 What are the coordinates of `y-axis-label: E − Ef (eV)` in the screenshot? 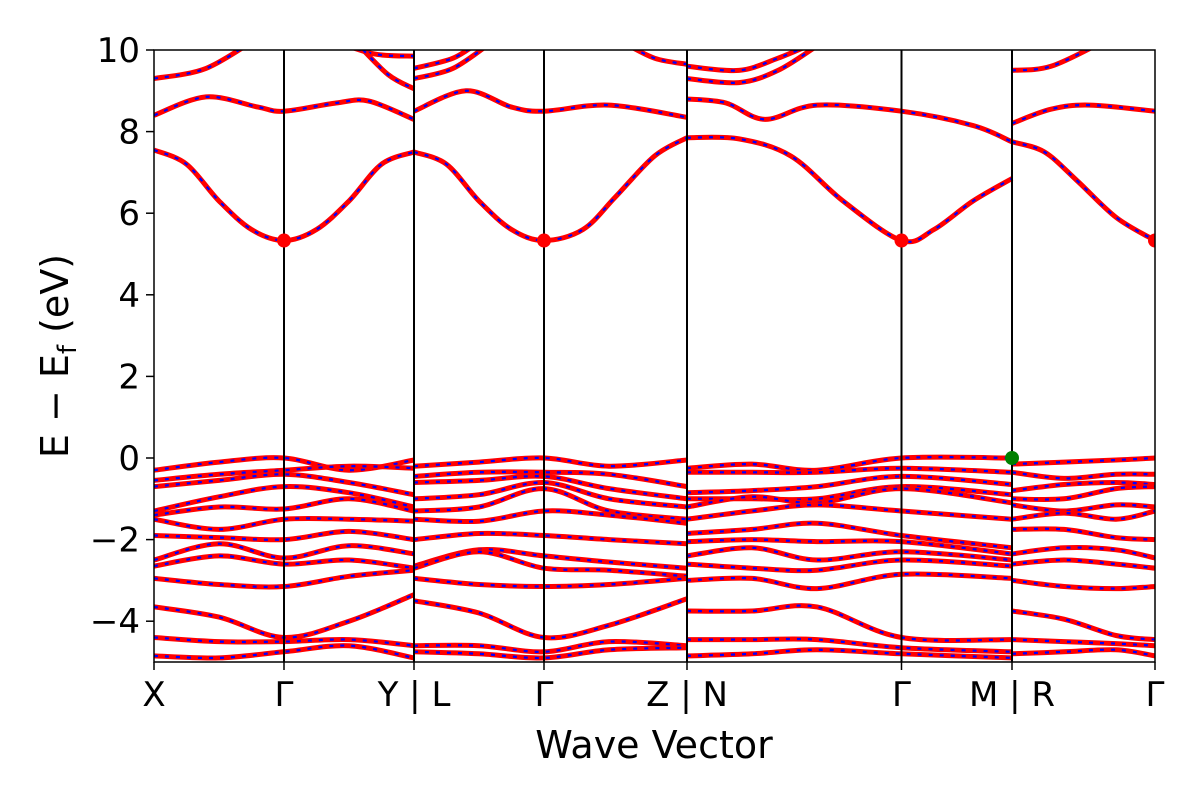 It's located at (58, 356).